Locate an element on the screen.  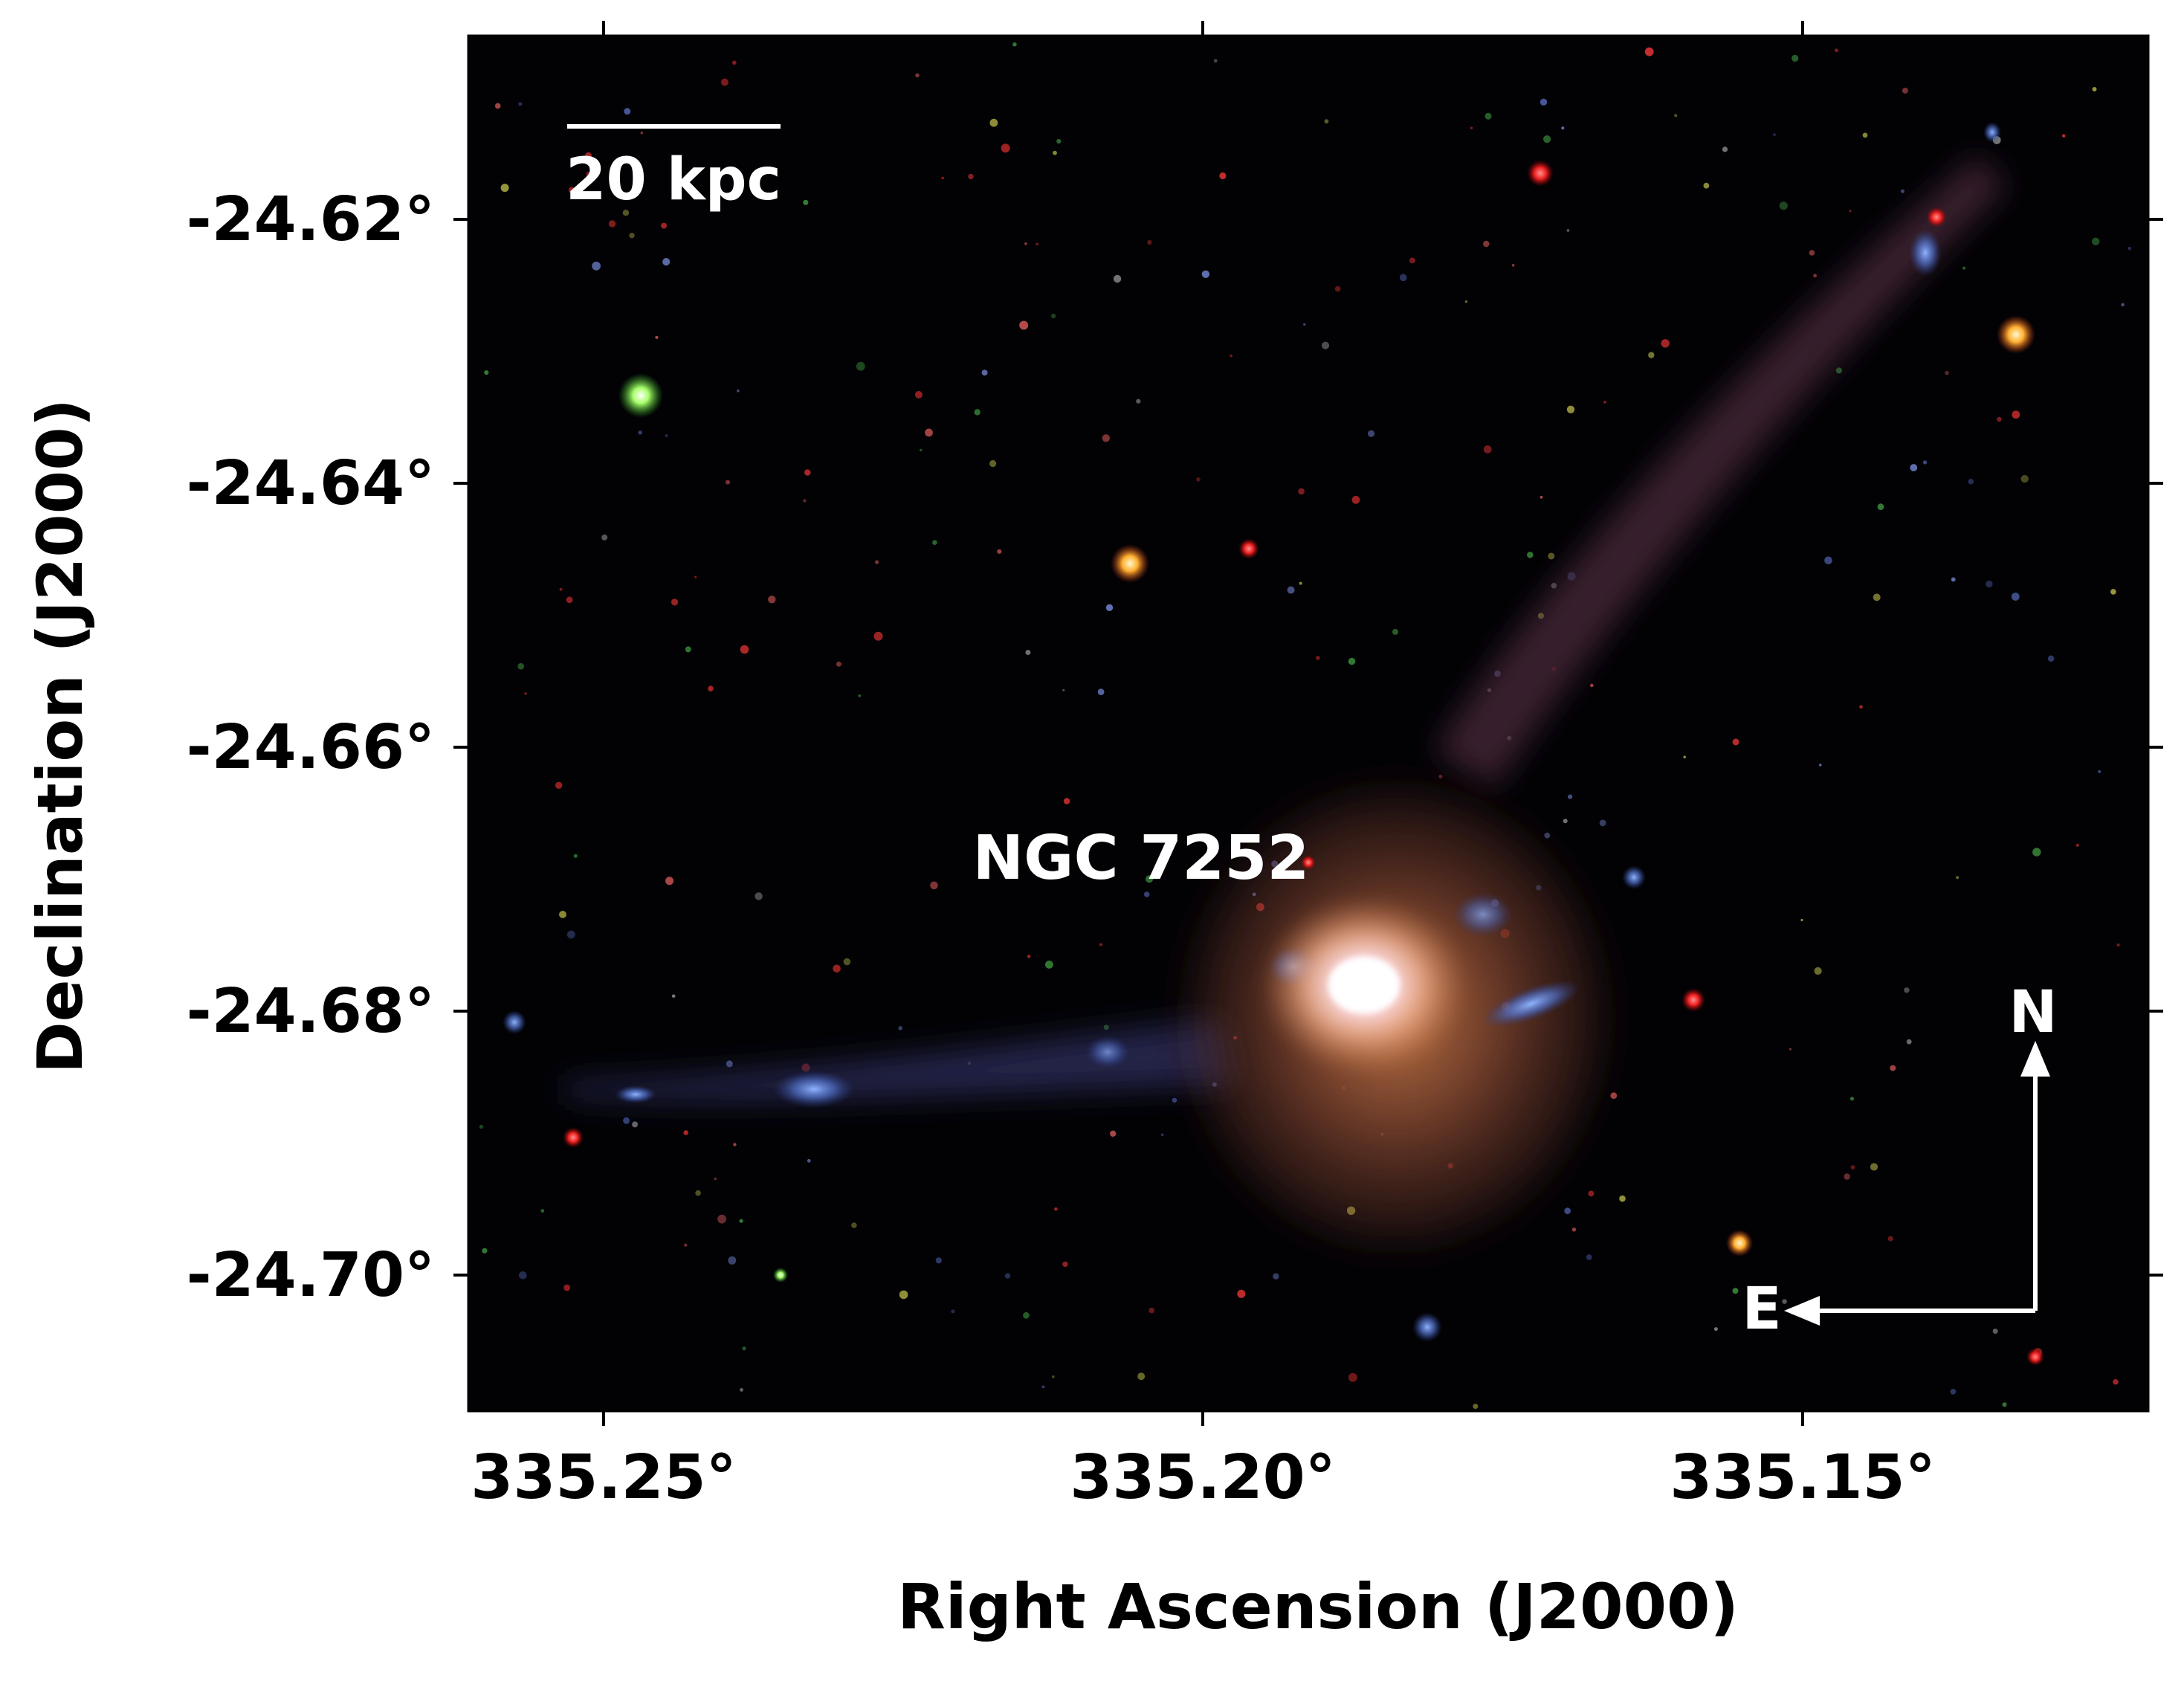
galaxy-core is located at coordinates (1364, 985).